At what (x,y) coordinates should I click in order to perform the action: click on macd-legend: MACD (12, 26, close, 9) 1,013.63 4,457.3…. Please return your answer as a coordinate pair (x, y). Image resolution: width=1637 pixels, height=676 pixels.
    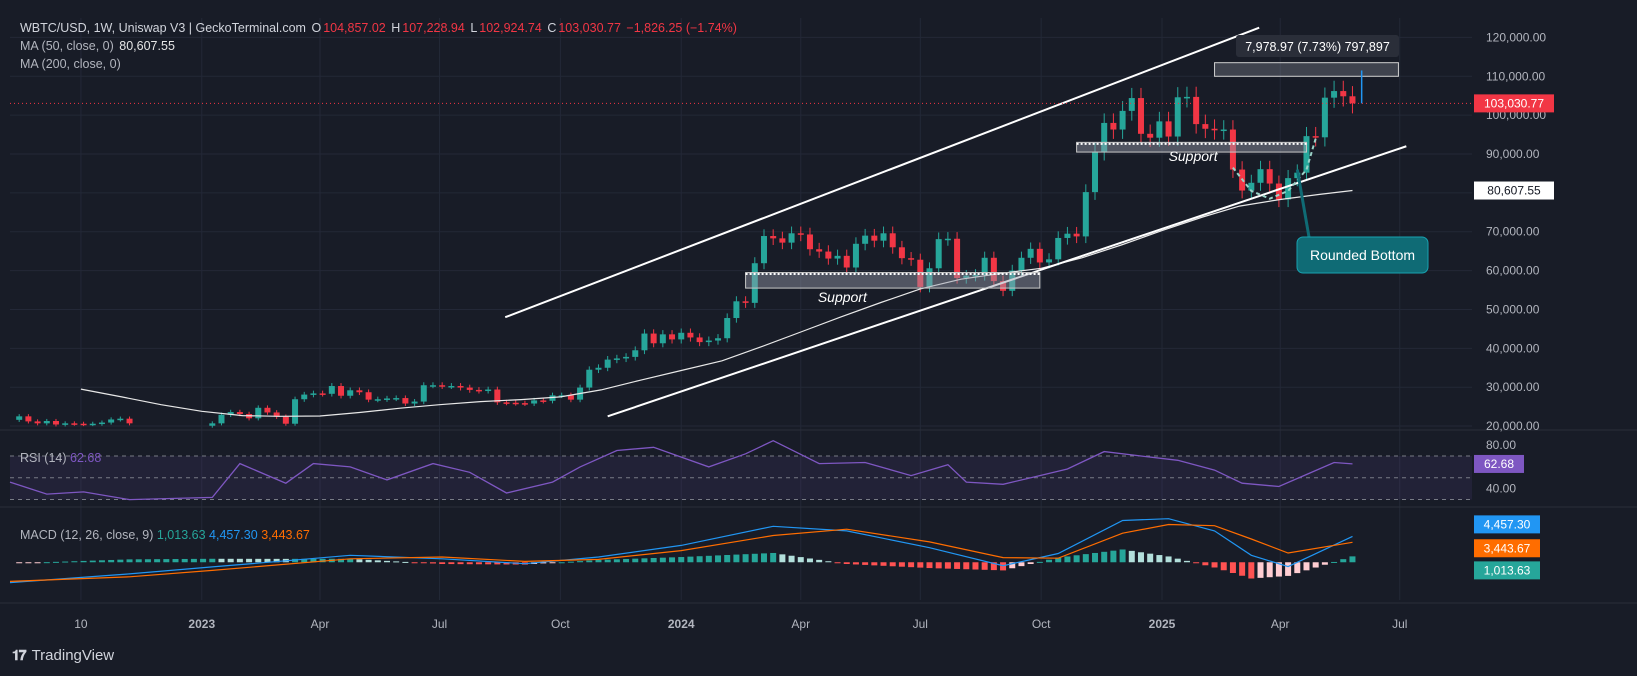
    Looking at the image, I should click on (165, 535).